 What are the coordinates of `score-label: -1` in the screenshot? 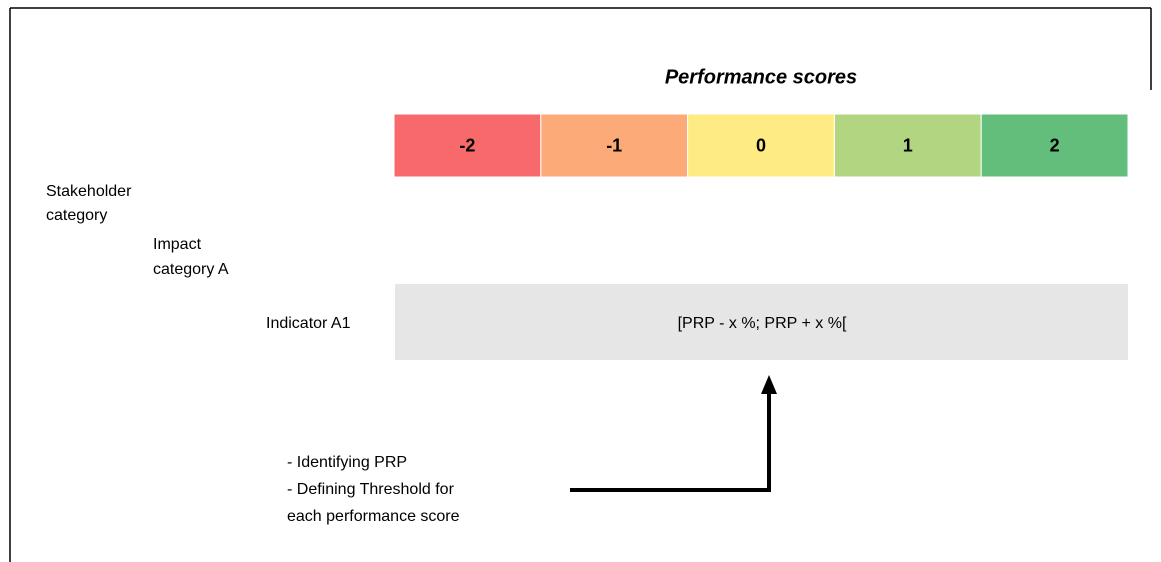 It's located at (614, 145).